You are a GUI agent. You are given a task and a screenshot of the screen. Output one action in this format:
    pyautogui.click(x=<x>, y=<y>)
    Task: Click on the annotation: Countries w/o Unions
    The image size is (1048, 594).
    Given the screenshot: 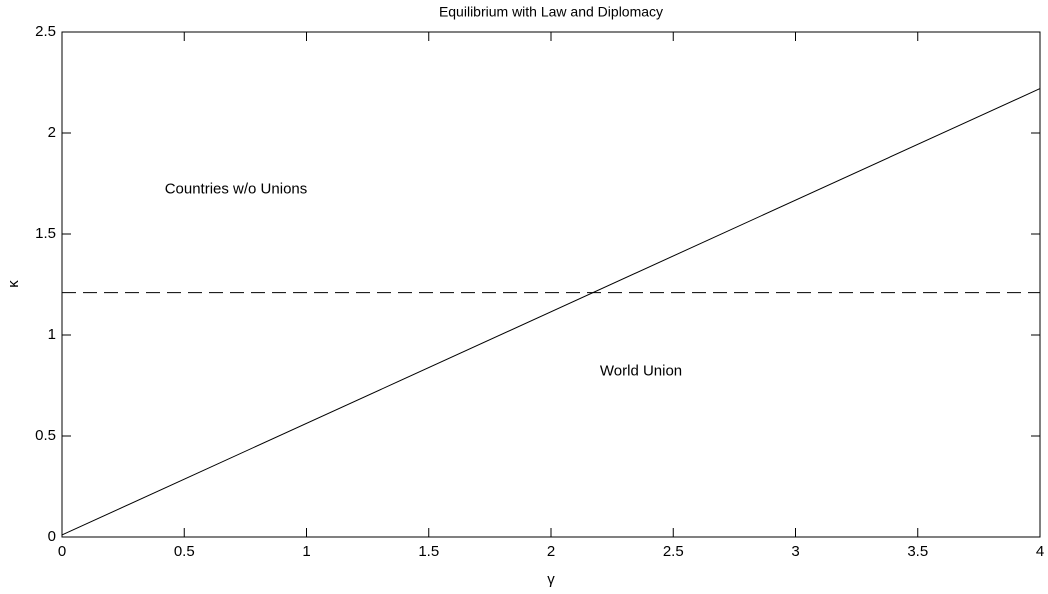 What is the action you would take?
    pyautogui.click(x=236, y=189)
    